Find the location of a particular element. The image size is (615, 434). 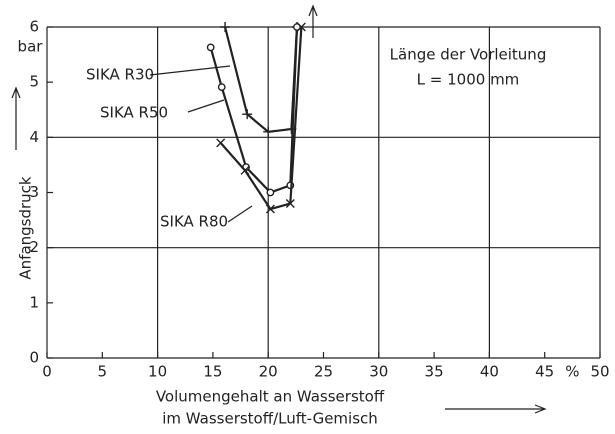

y-tick-label: 0 is located at coordinates (34, 358).